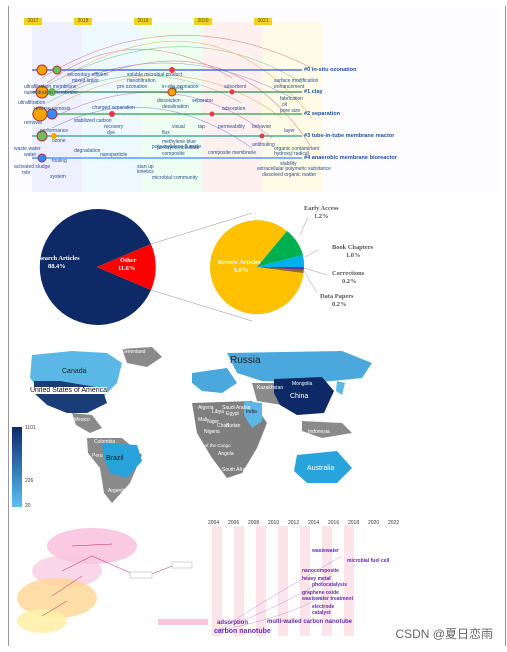  I want to click on year-band-2020, so click(232, 107).